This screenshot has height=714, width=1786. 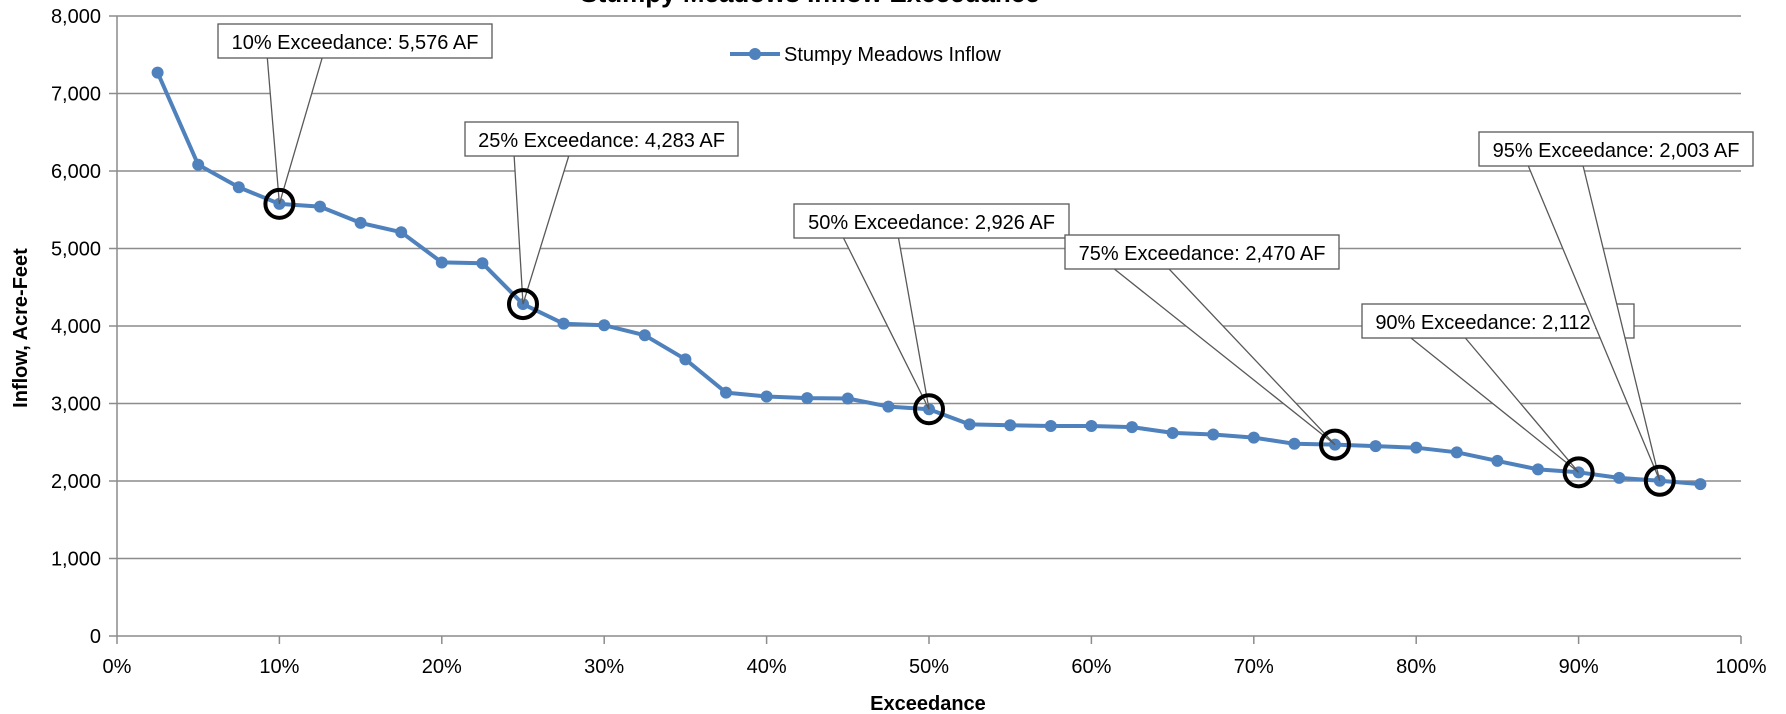 I want to click on x-tick-label: 10%, so click(x=279, y=667).